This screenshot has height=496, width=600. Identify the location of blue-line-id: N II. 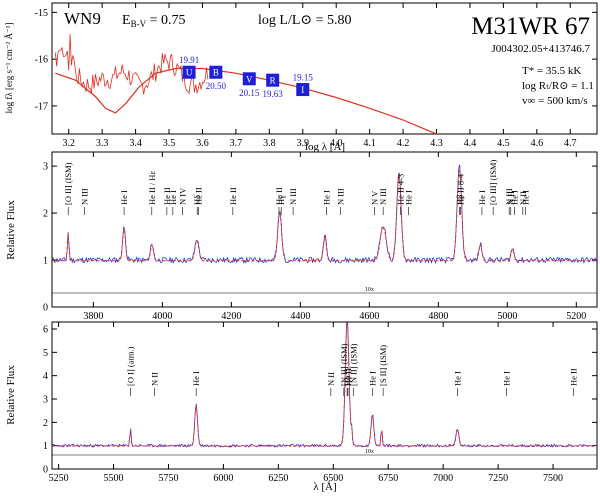
(511, 198).